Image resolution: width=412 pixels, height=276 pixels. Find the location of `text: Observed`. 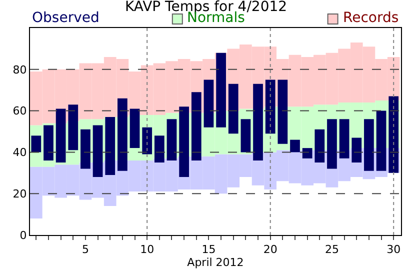

text: Observed is located at coordinates (66, 18).